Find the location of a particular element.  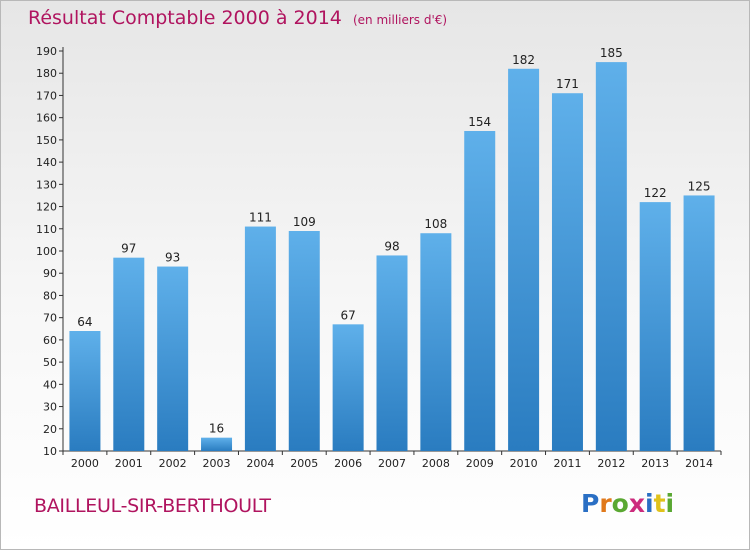

y-tick-label: 80 is located at coordinates (50, 295).